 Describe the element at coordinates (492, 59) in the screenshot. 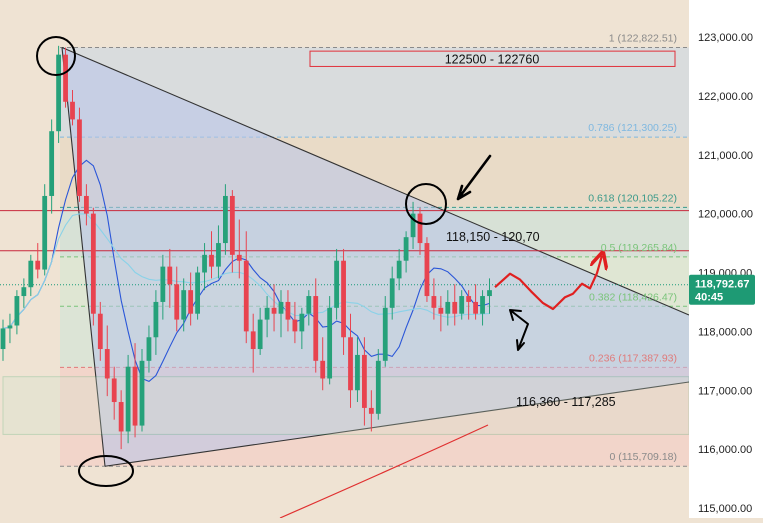

I see `resistance-box-label: 122500 - 122760` at that location.